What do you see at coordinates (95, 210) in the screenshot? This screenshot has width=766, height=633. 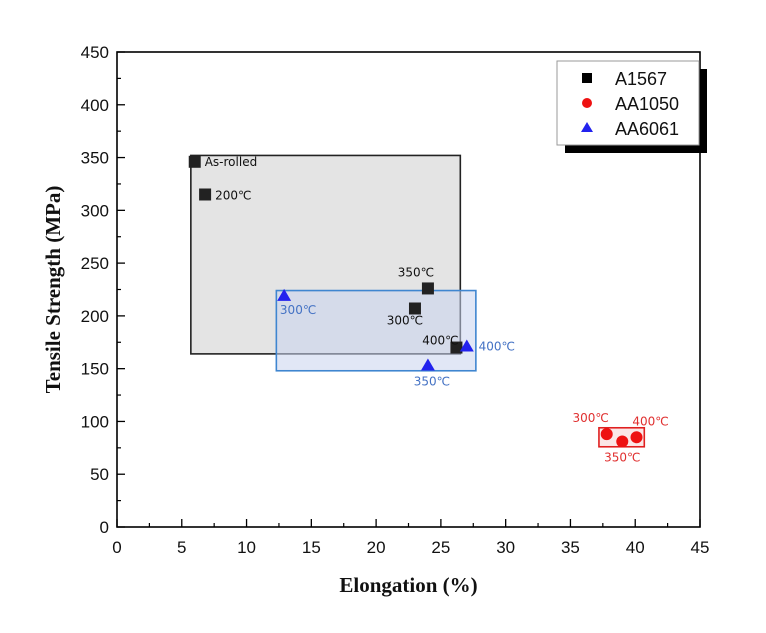 I see `y-tick-label: 300` at bounding box center [95, 210].